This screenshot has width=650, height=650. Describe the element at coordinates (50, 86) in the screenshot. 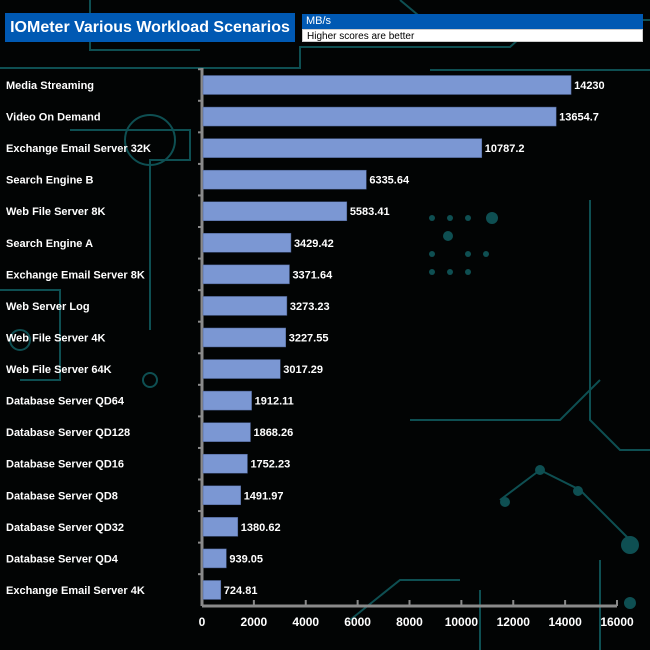

I see `category-label: Media Streaming` at that location.